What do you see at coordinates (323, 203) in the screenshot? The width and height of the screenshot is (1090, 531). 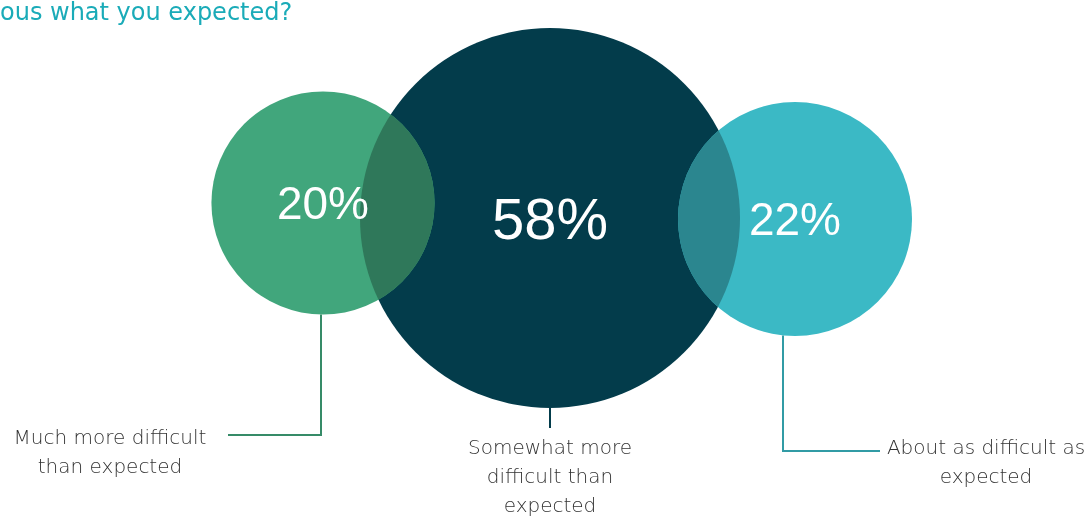 I see `data-label: 20%` at bounding box center [323, 203].